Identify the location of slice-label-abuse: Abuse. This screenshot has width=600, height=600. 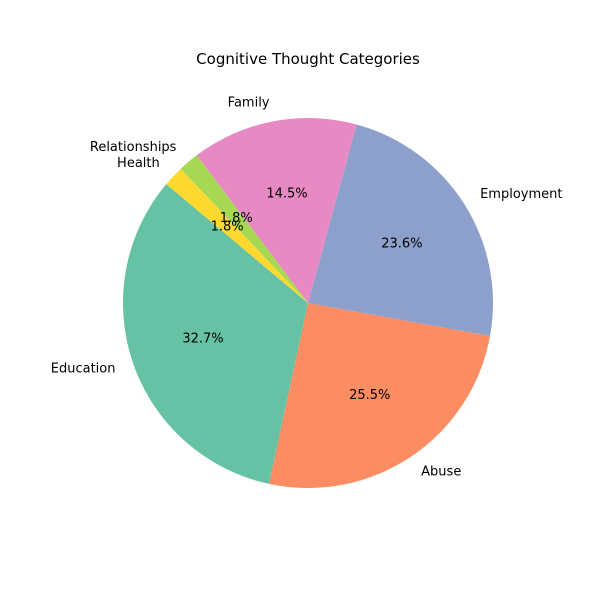
(441, 472).